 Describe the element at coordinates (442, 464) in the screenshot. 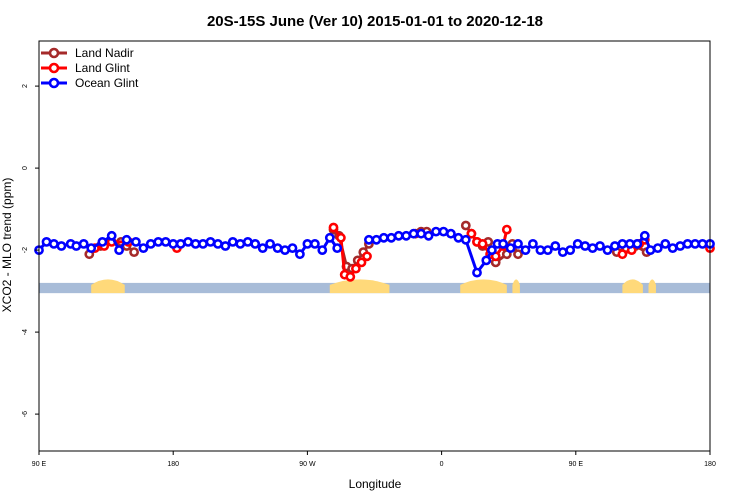

I see `x-tick-label: 0` at that location.